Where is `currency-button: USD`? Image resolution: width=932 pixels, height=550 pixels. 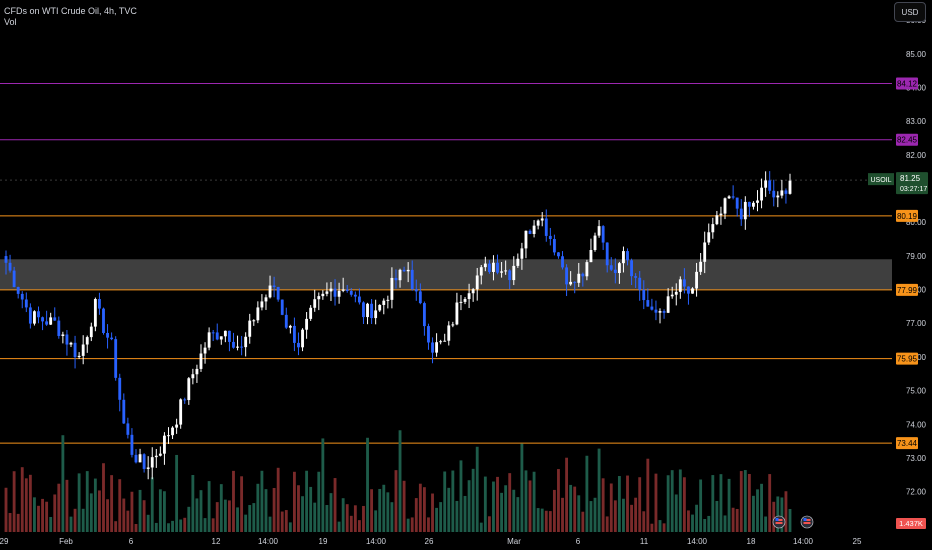 currency-button: USD is located at coordinates (910, 12).